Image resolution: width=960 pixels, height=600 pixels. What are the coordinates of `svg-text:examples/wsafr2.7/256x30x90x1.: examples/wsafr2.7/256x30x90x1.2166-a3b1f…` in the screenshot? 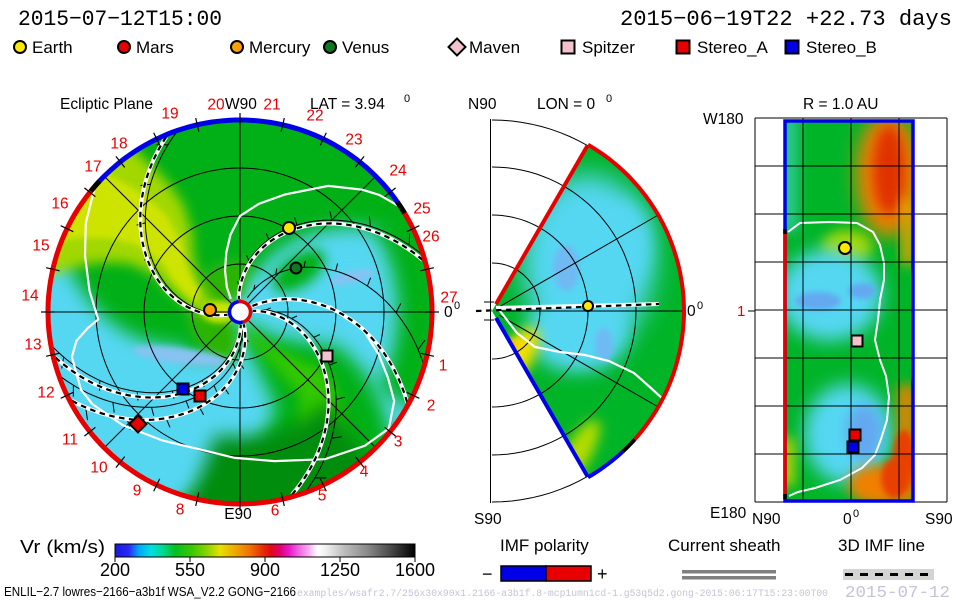 It's located at (562, 594).